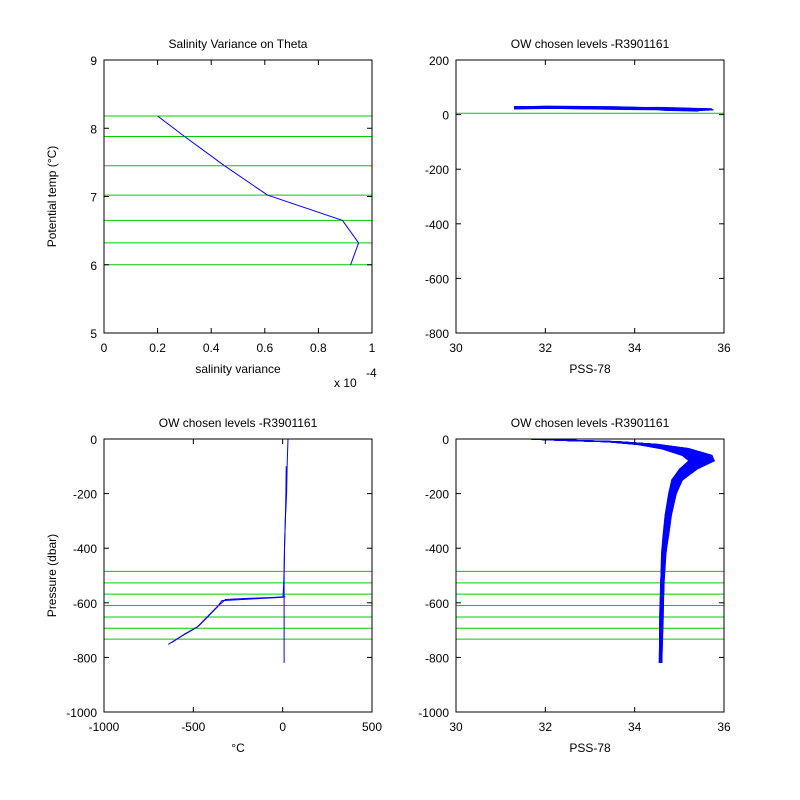  Describe the element at coordinates (104, 727) in the screenshot. I see `x-tick-label: -1000` at that location.